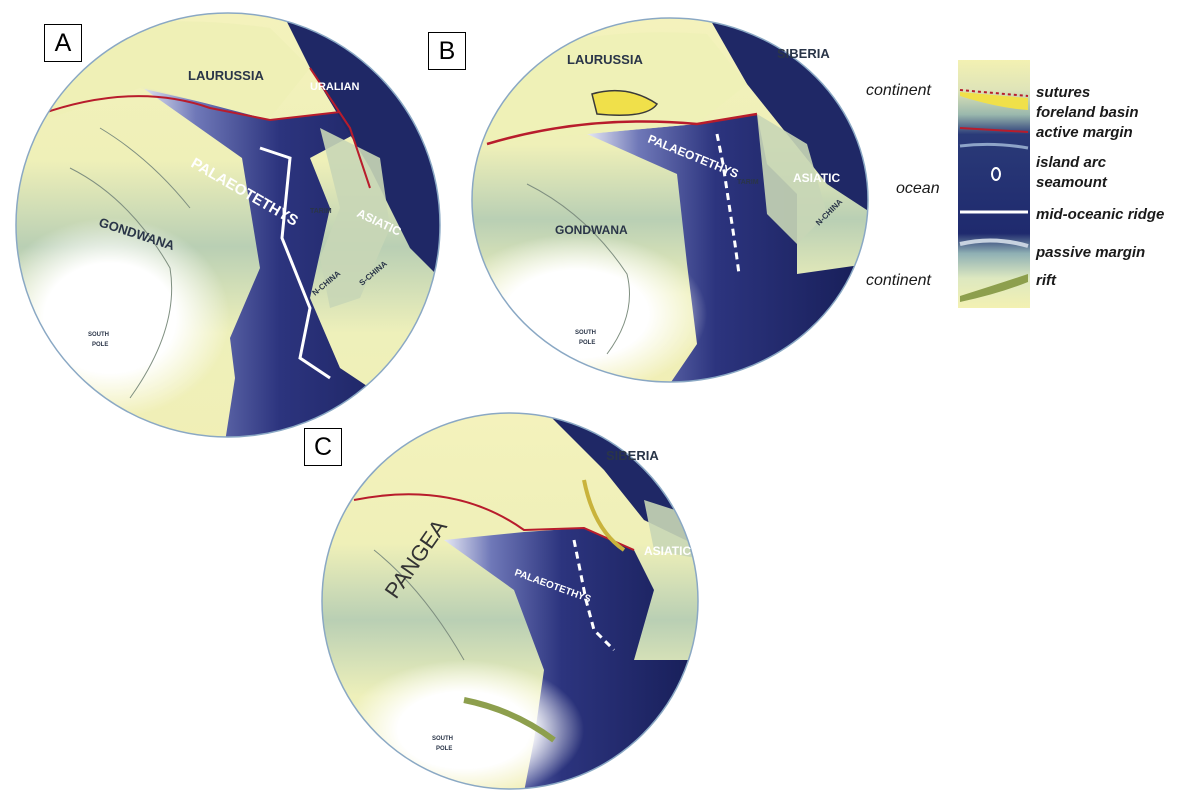 This screenshot has height=798, width=1204. I want to click on rift-c, so click(604, 515).